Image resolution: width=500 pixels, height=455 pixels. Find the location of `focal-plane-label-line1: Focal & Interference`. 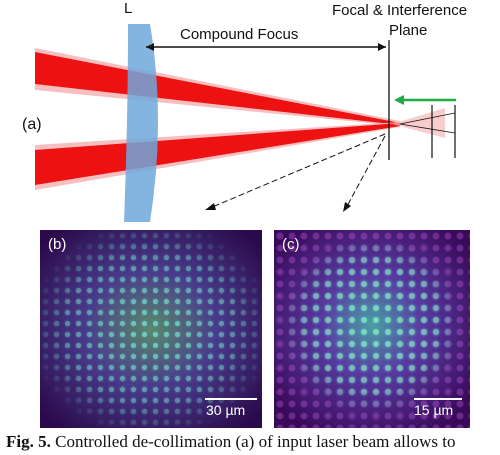

focal-plane-label-line1: Focal & Interference is located at coordinates (400, 10).